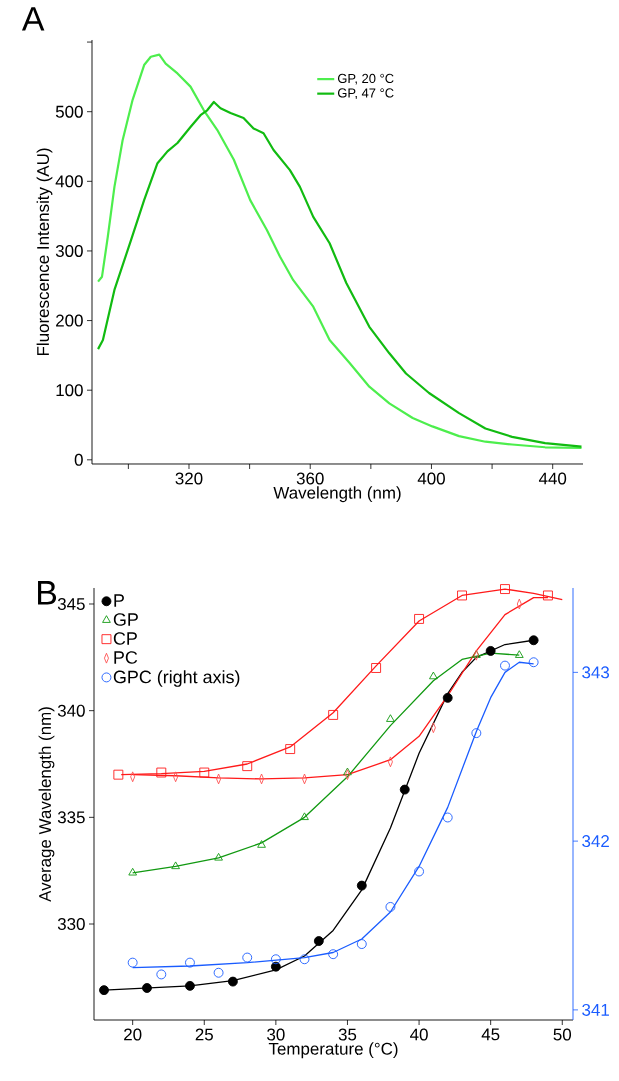  What do you see at coordinates (69, 390) in the screenshot?
I see `y-tick-label: 100` at bounding box center [69, 390].